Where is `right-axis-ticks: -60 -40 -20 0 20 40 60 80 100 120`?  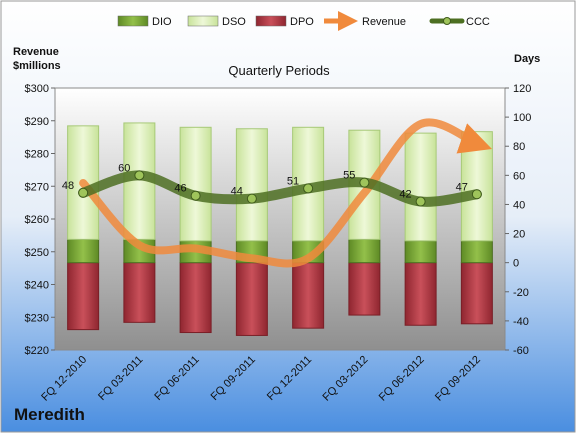 right-axis-ticks: -60 -40 -20 0 20 40 60 80 100 120 is located at coordinates (518, 220).